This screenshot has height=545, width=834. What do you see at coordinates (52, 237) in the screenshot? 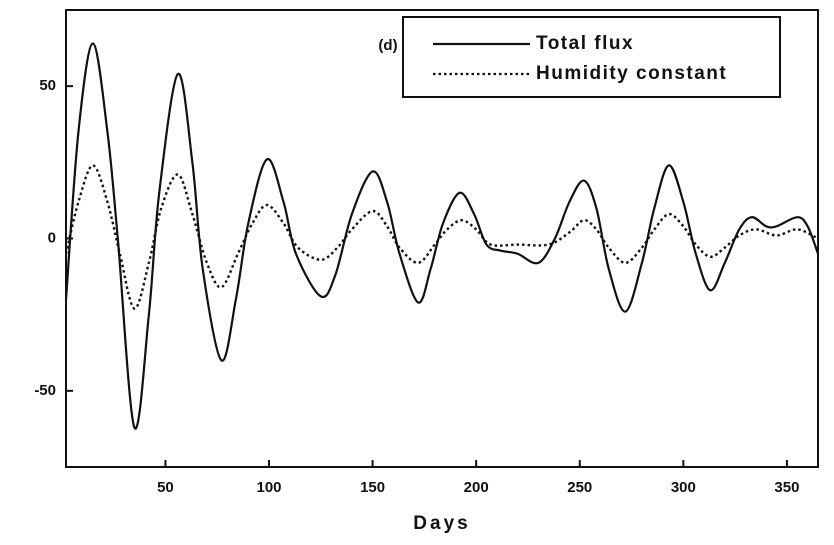
I see `y-tick-label: 0` at bounding box center [52, 237].